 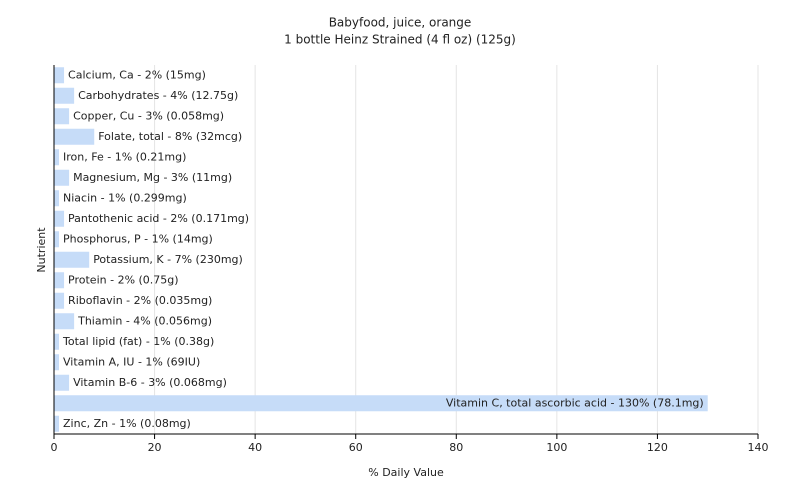 I want to click on x-tick-label: 80, so click(x=456, y=447).